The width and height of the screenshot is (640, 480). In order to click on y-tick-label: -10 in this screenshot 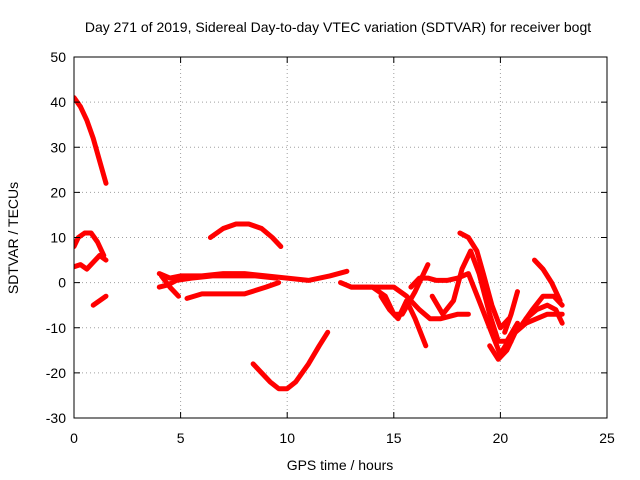, I will do `click(56, 328)`.